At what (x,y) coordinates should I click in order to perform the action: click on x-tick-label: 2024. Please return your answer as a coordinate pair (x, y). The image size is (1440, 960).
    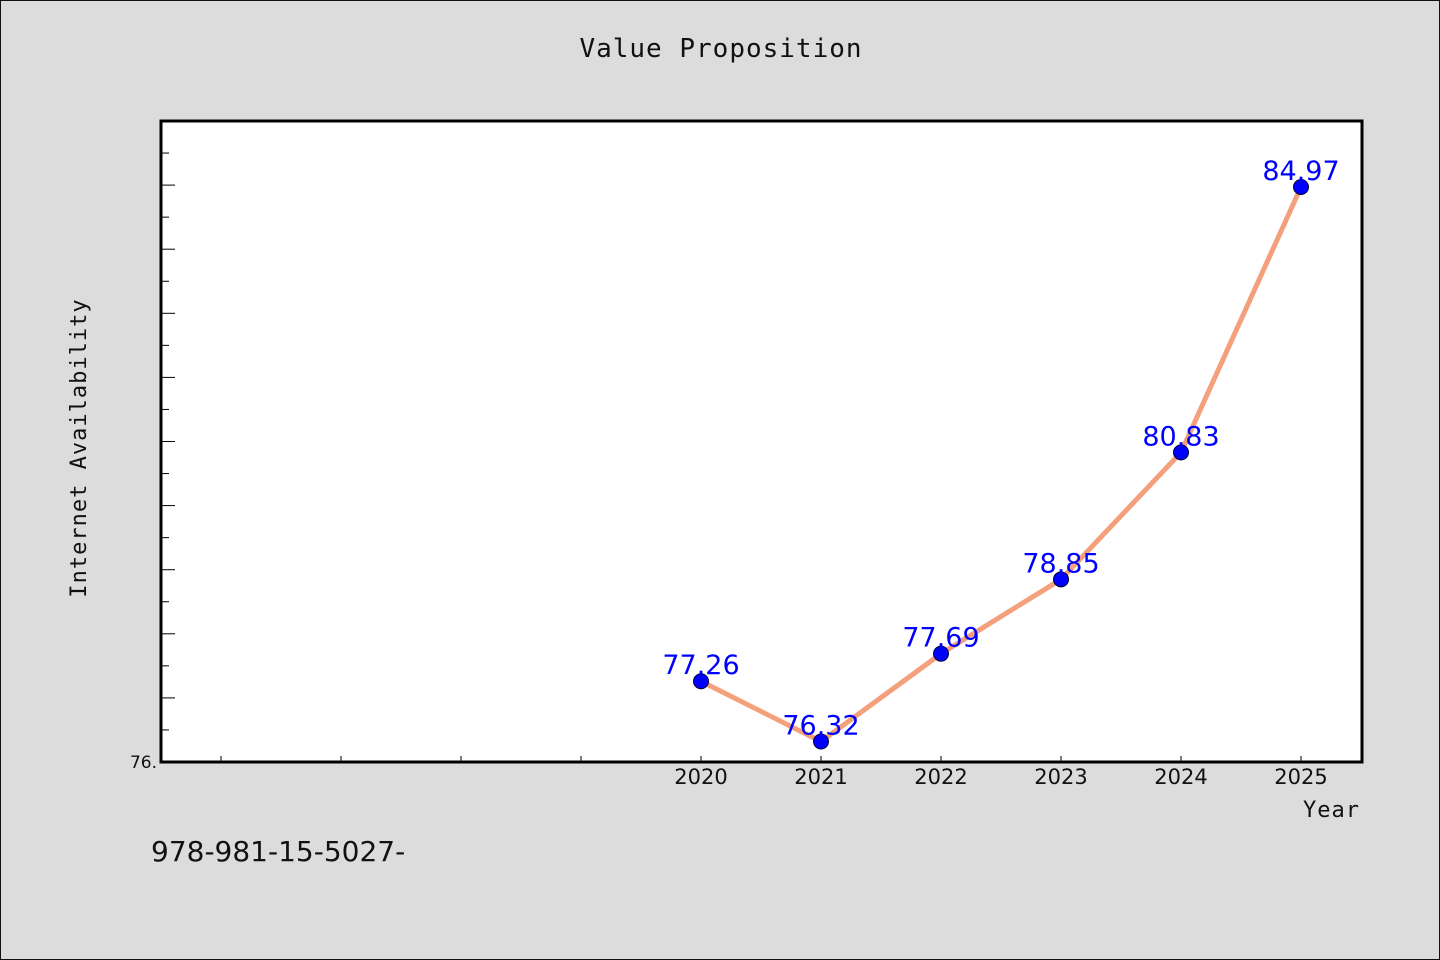
    Looking at the image, I should click on (1180, 777).